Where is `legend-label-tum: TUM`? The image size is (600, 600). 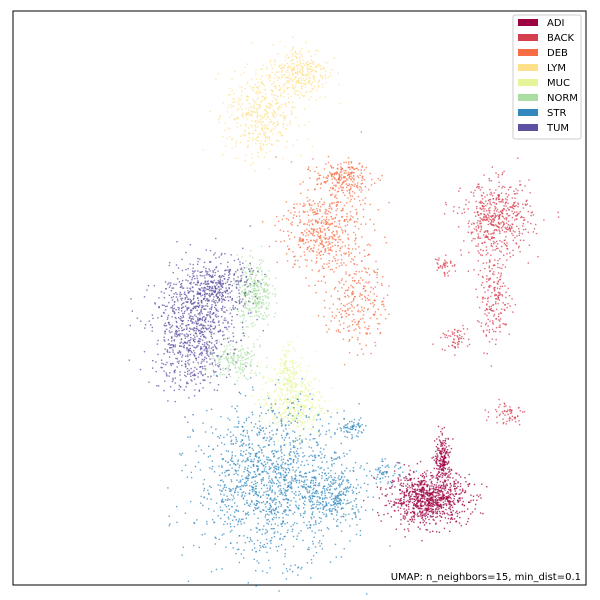 legend-label-tum: TUM is located at coordinates (557, 128).